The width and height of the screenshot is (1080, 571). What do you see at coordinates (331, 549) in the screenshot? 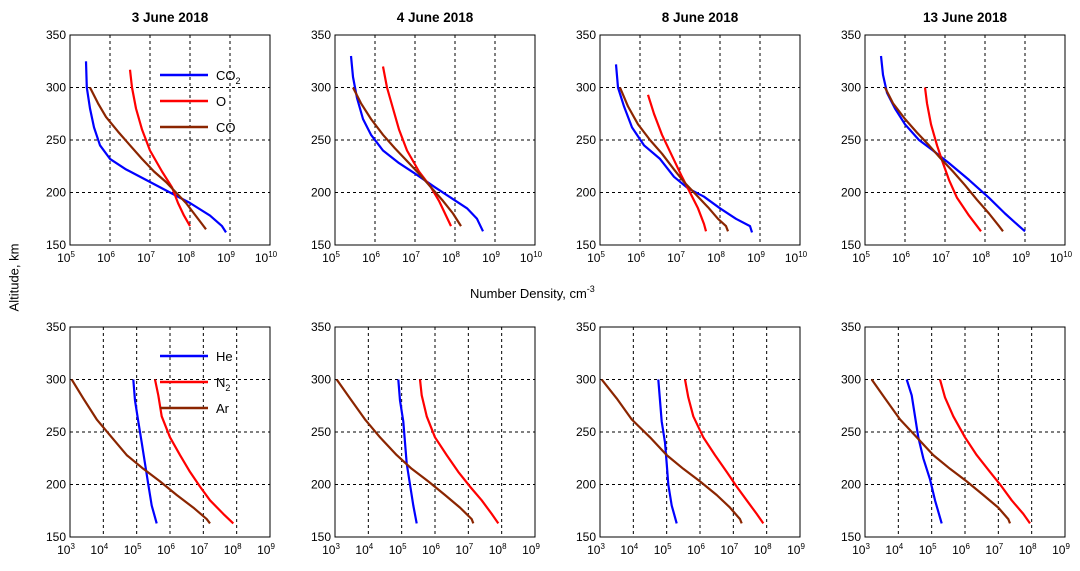
I see `x-tick-label: 10³` at bounding box center [331, 549].